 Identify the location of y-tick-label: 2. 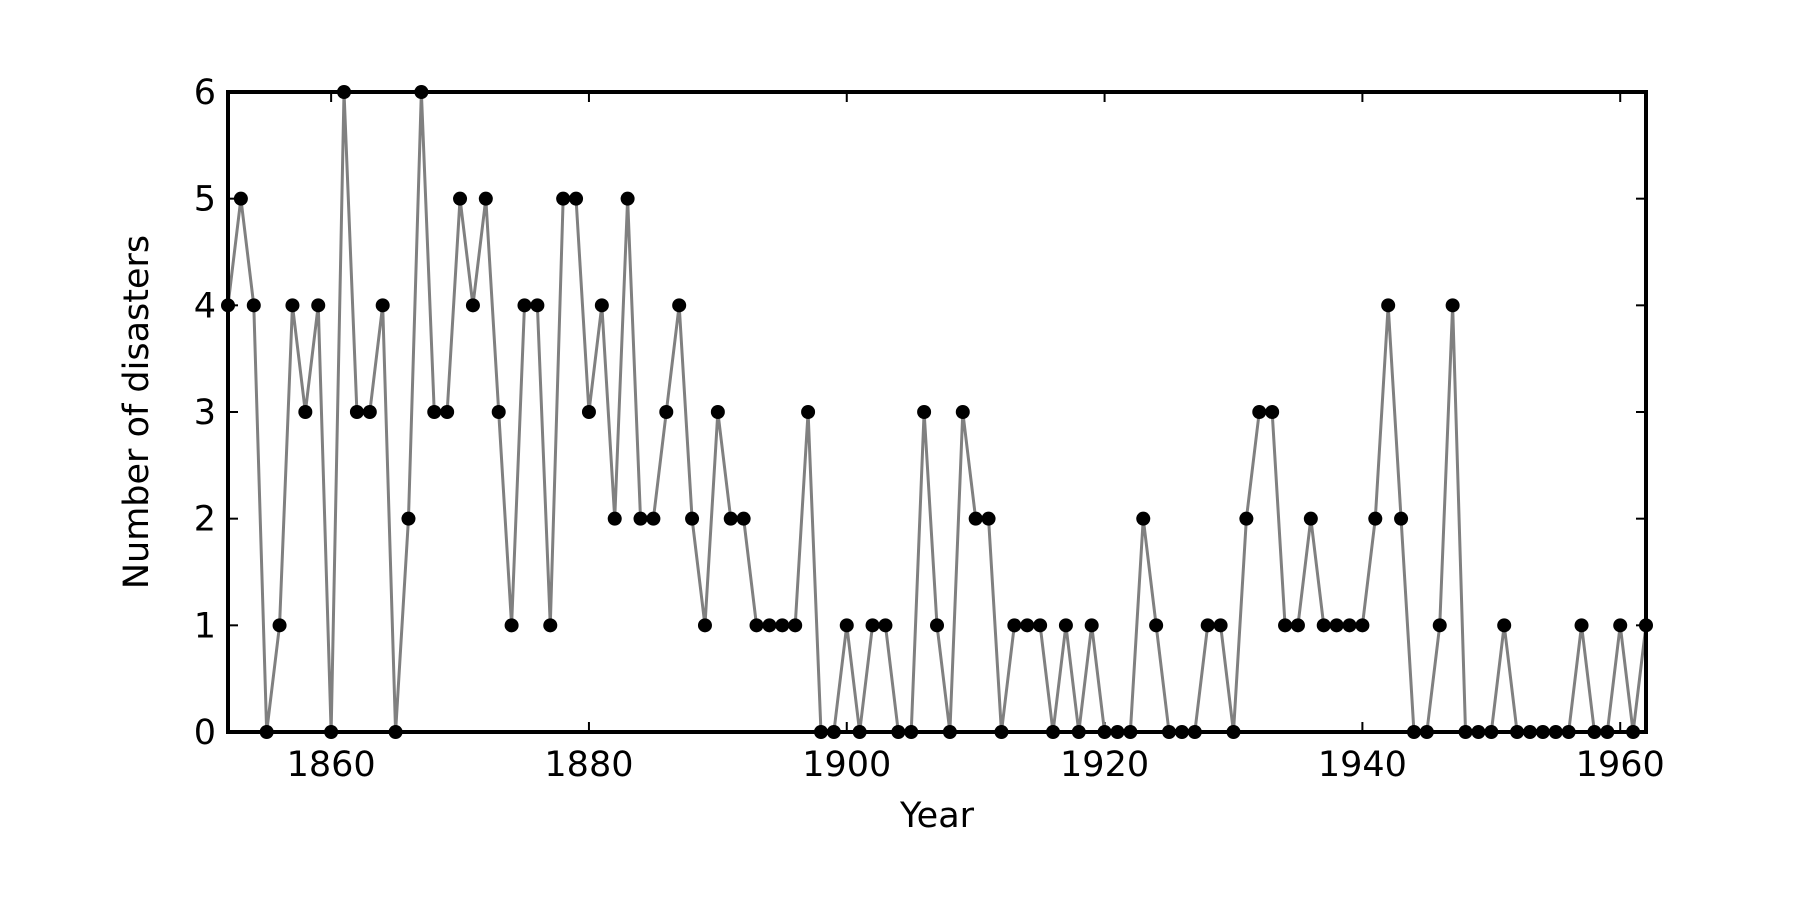
(205, 520).